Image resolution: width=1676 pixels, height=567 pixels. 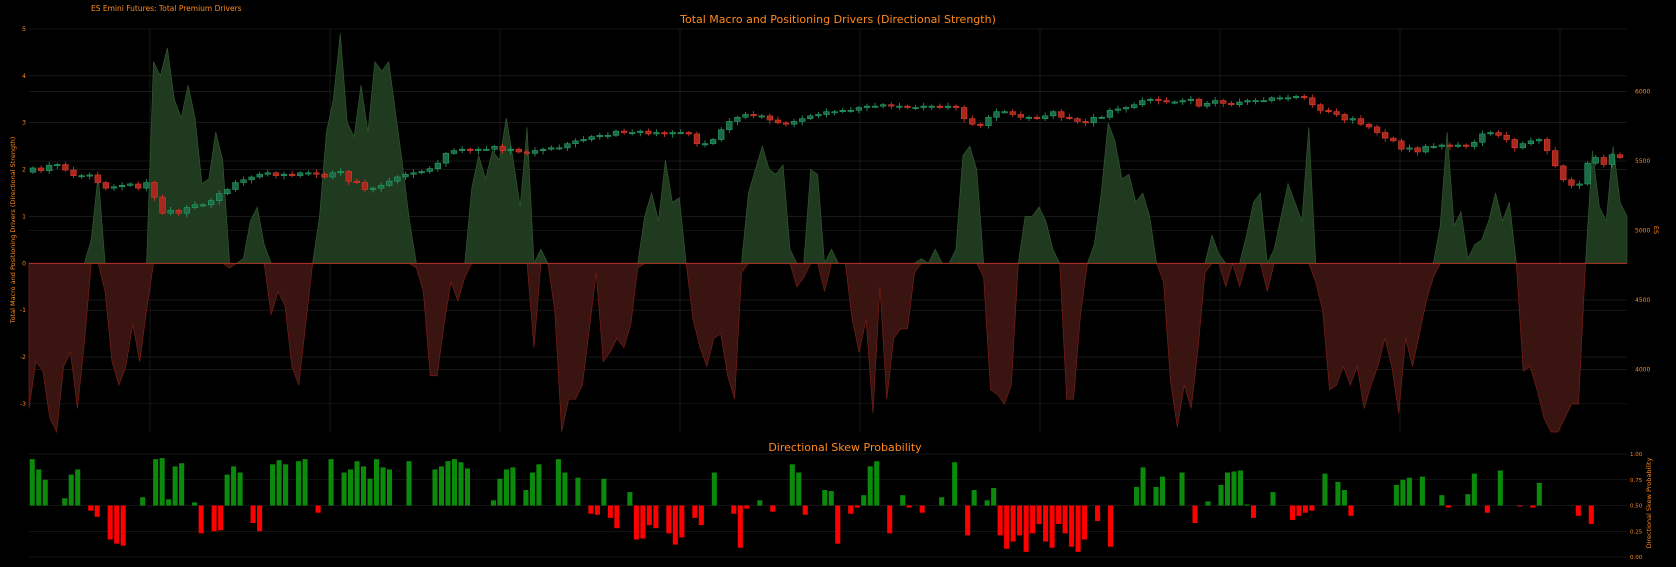 What do you see at coordinates (24, 263) in the screenshot?
I see `main-y-tick-label: 0` at bounding box center [24, 263].